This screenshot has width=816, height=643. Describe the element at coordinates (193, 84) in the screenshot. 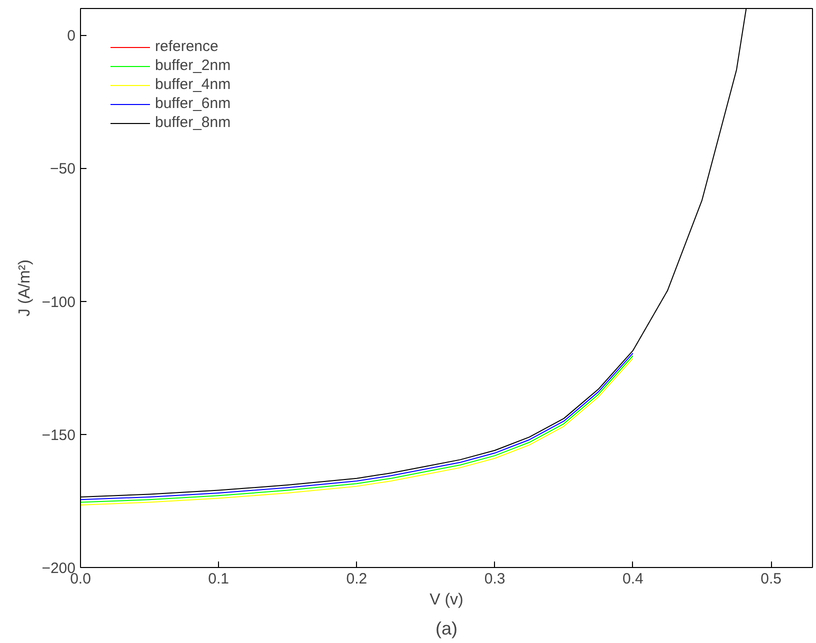

I see `legend-label: buffer_4nm` at that location.